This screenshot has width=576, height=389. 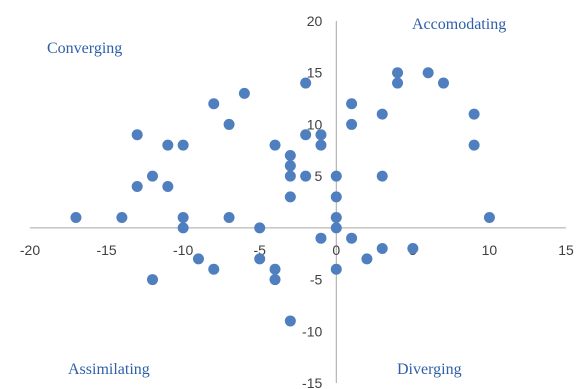 What do you see at coordinates (336, 250) in the screenshot?
I see `x-tick-label: 0` at bounding box center [336, 250].